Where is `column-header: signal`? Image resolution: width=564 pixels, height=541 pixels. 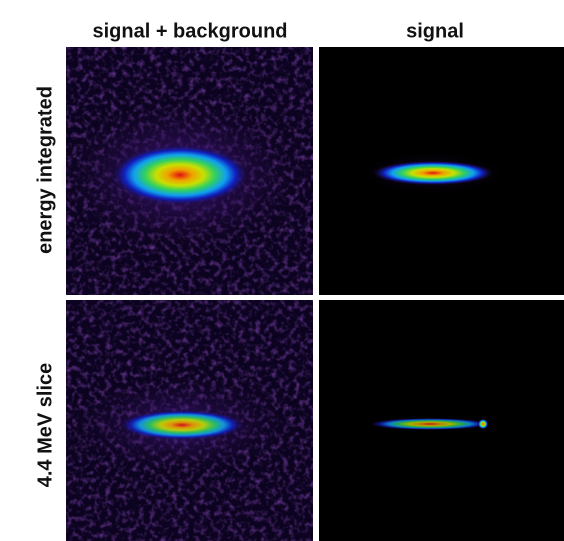 column-header: signal is located at coordinates (435, 31).